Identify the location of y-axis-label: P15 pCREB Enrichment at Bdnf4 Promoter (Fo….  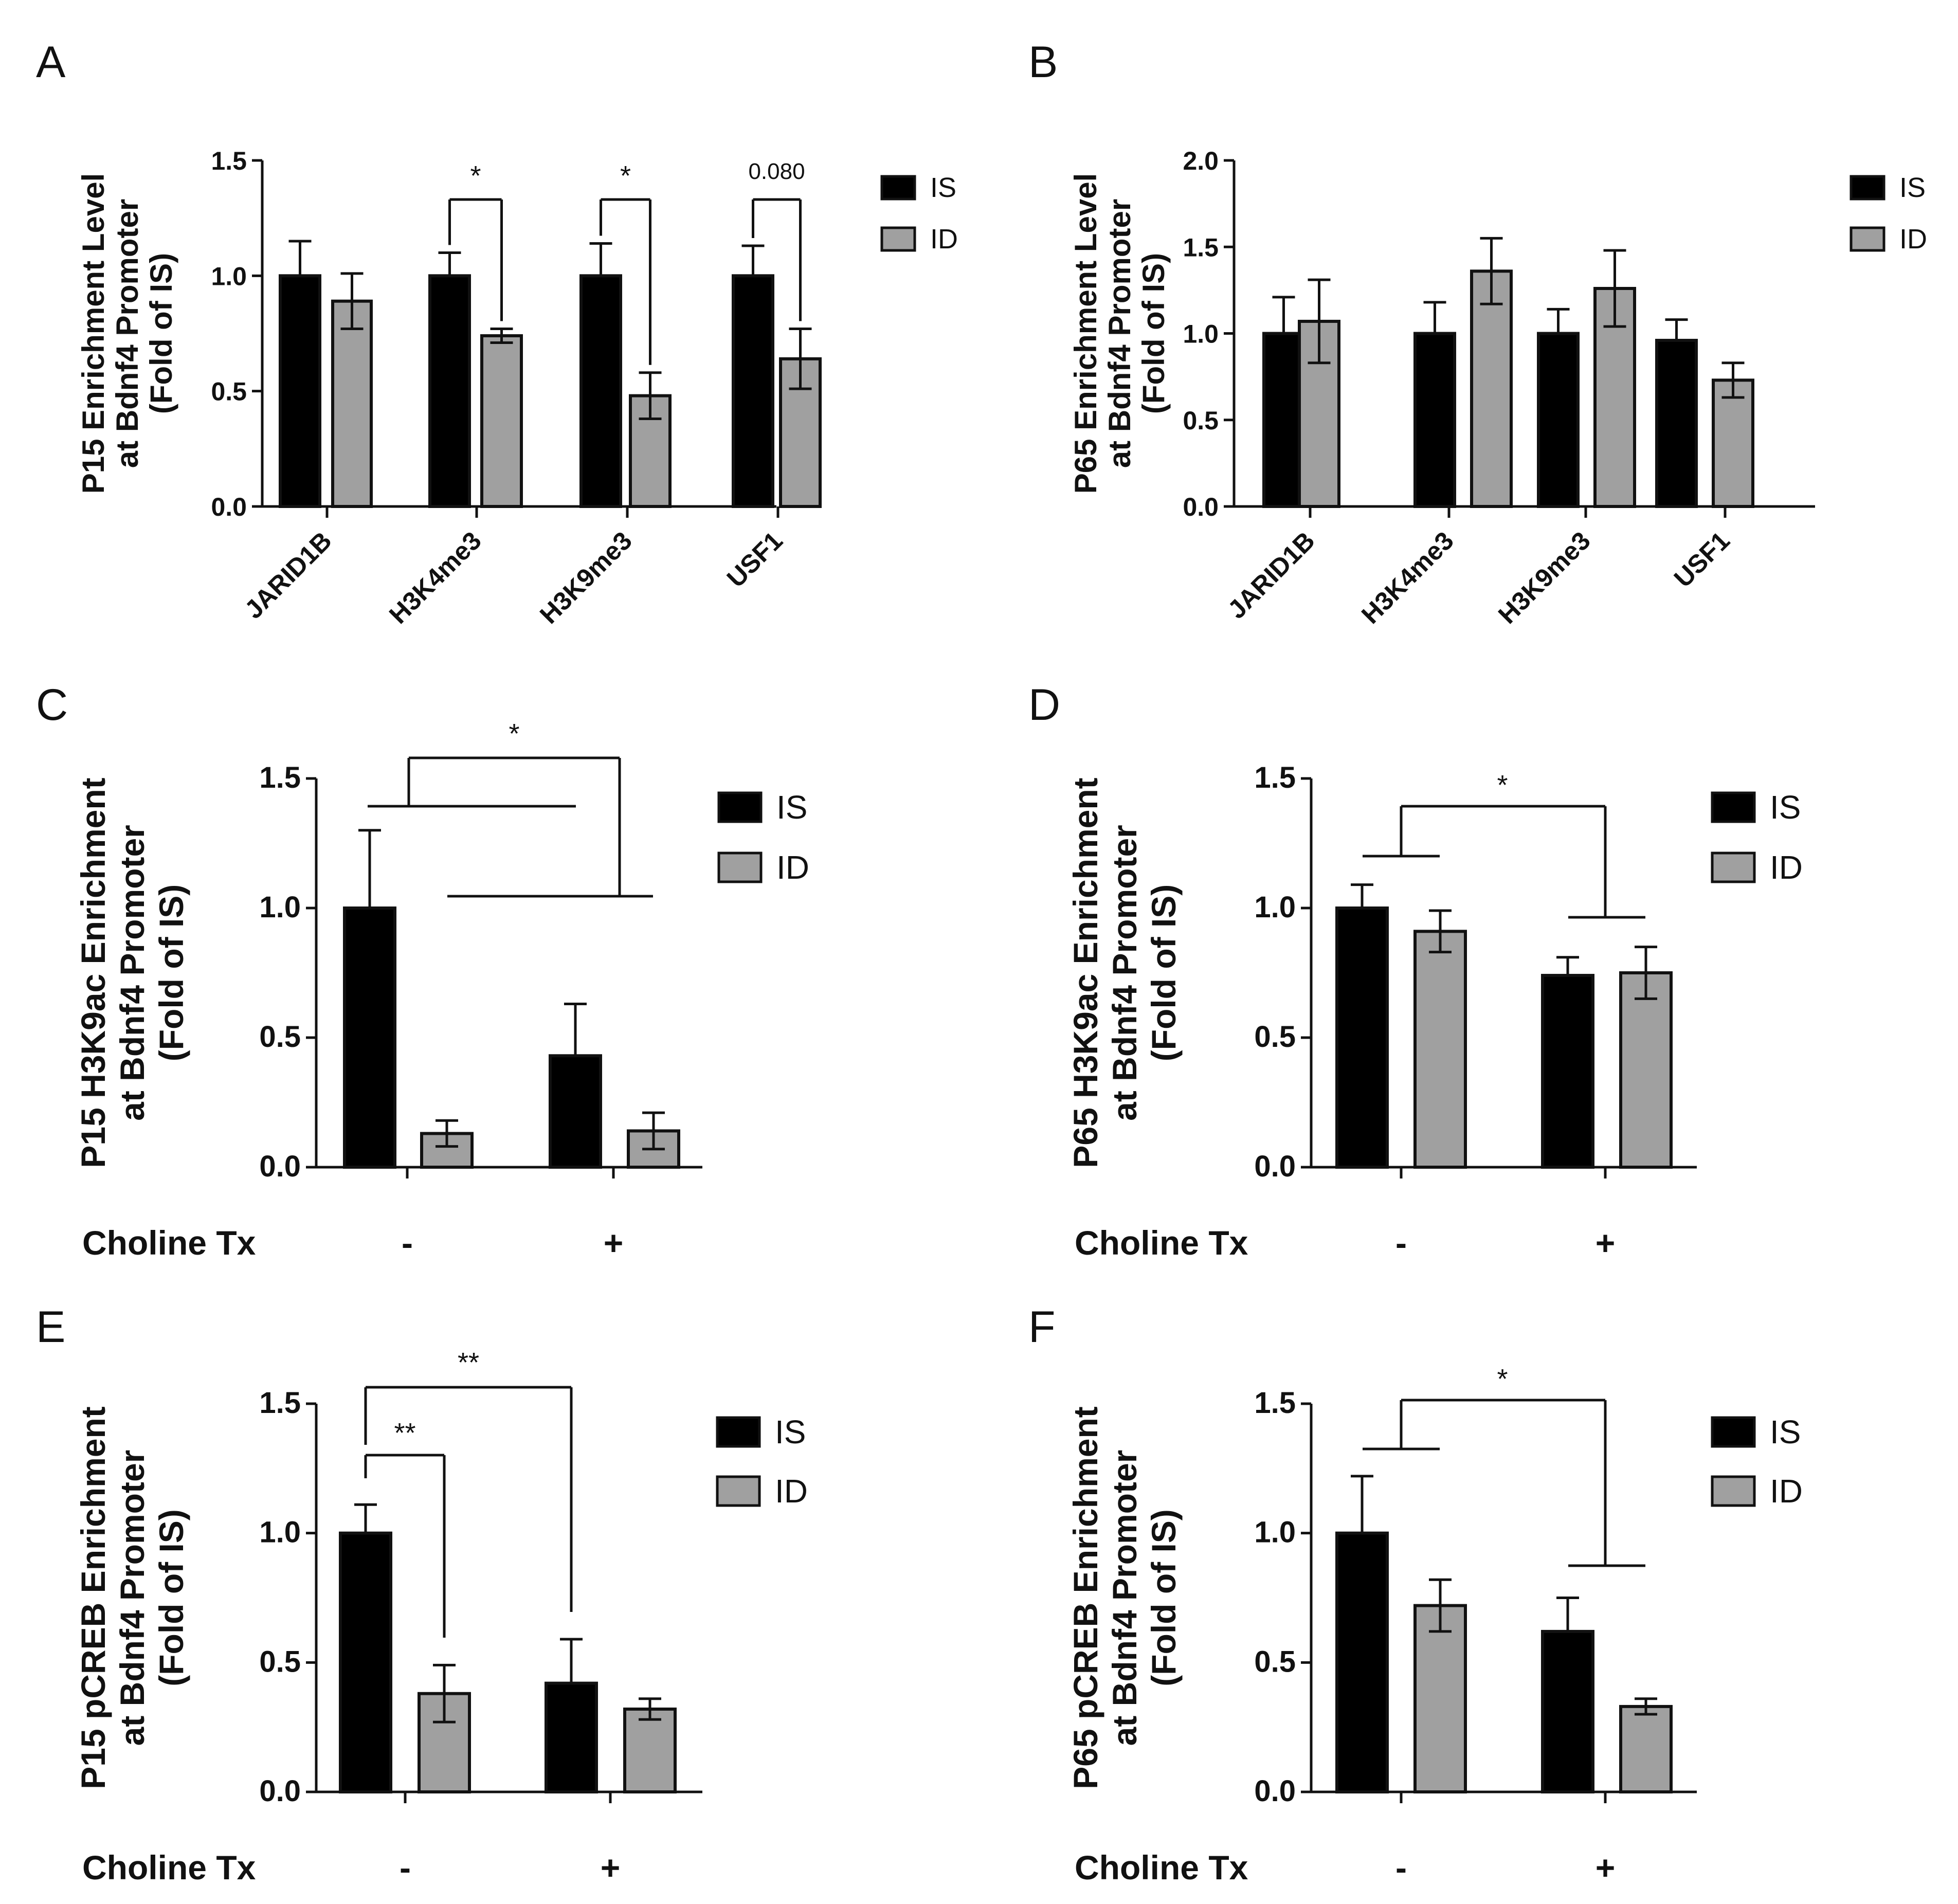
(132, 1597).